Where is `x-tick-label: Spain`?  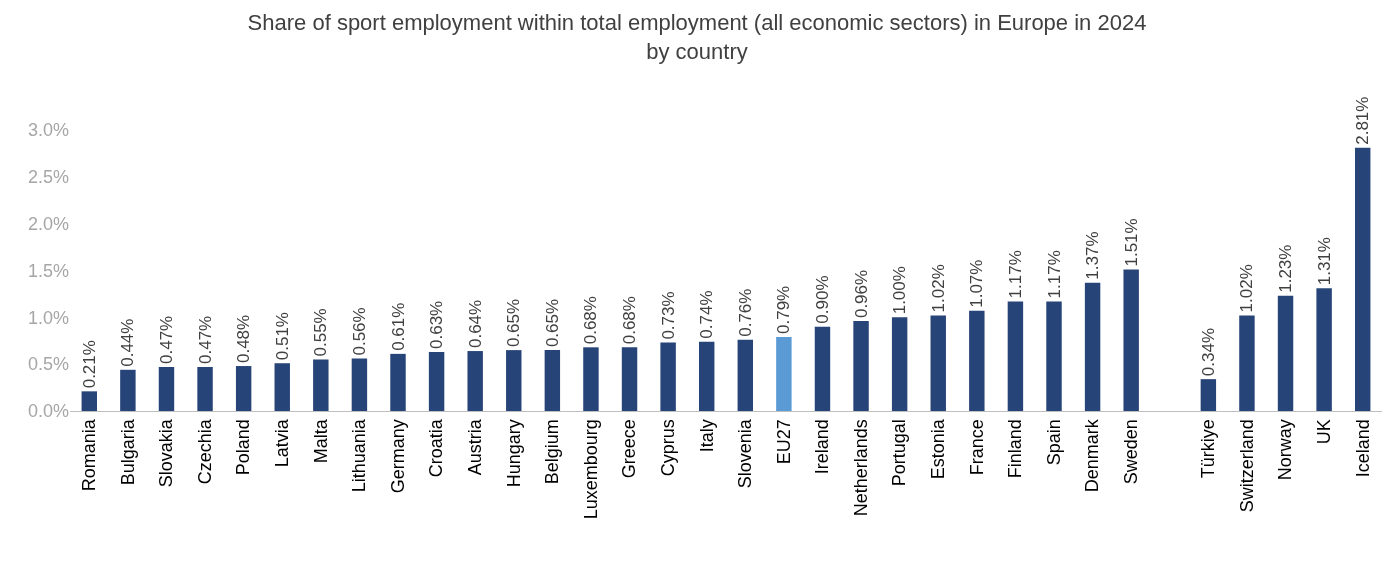 x-tick-label: Spain is located at coordinates (1053, 442).